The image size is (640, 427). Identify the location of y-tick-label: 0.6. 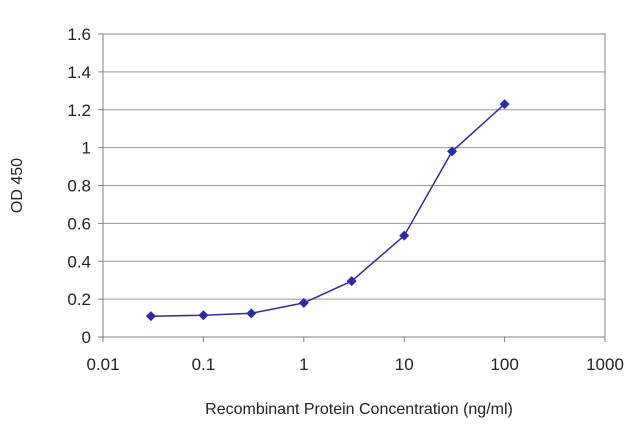
(79, 223).